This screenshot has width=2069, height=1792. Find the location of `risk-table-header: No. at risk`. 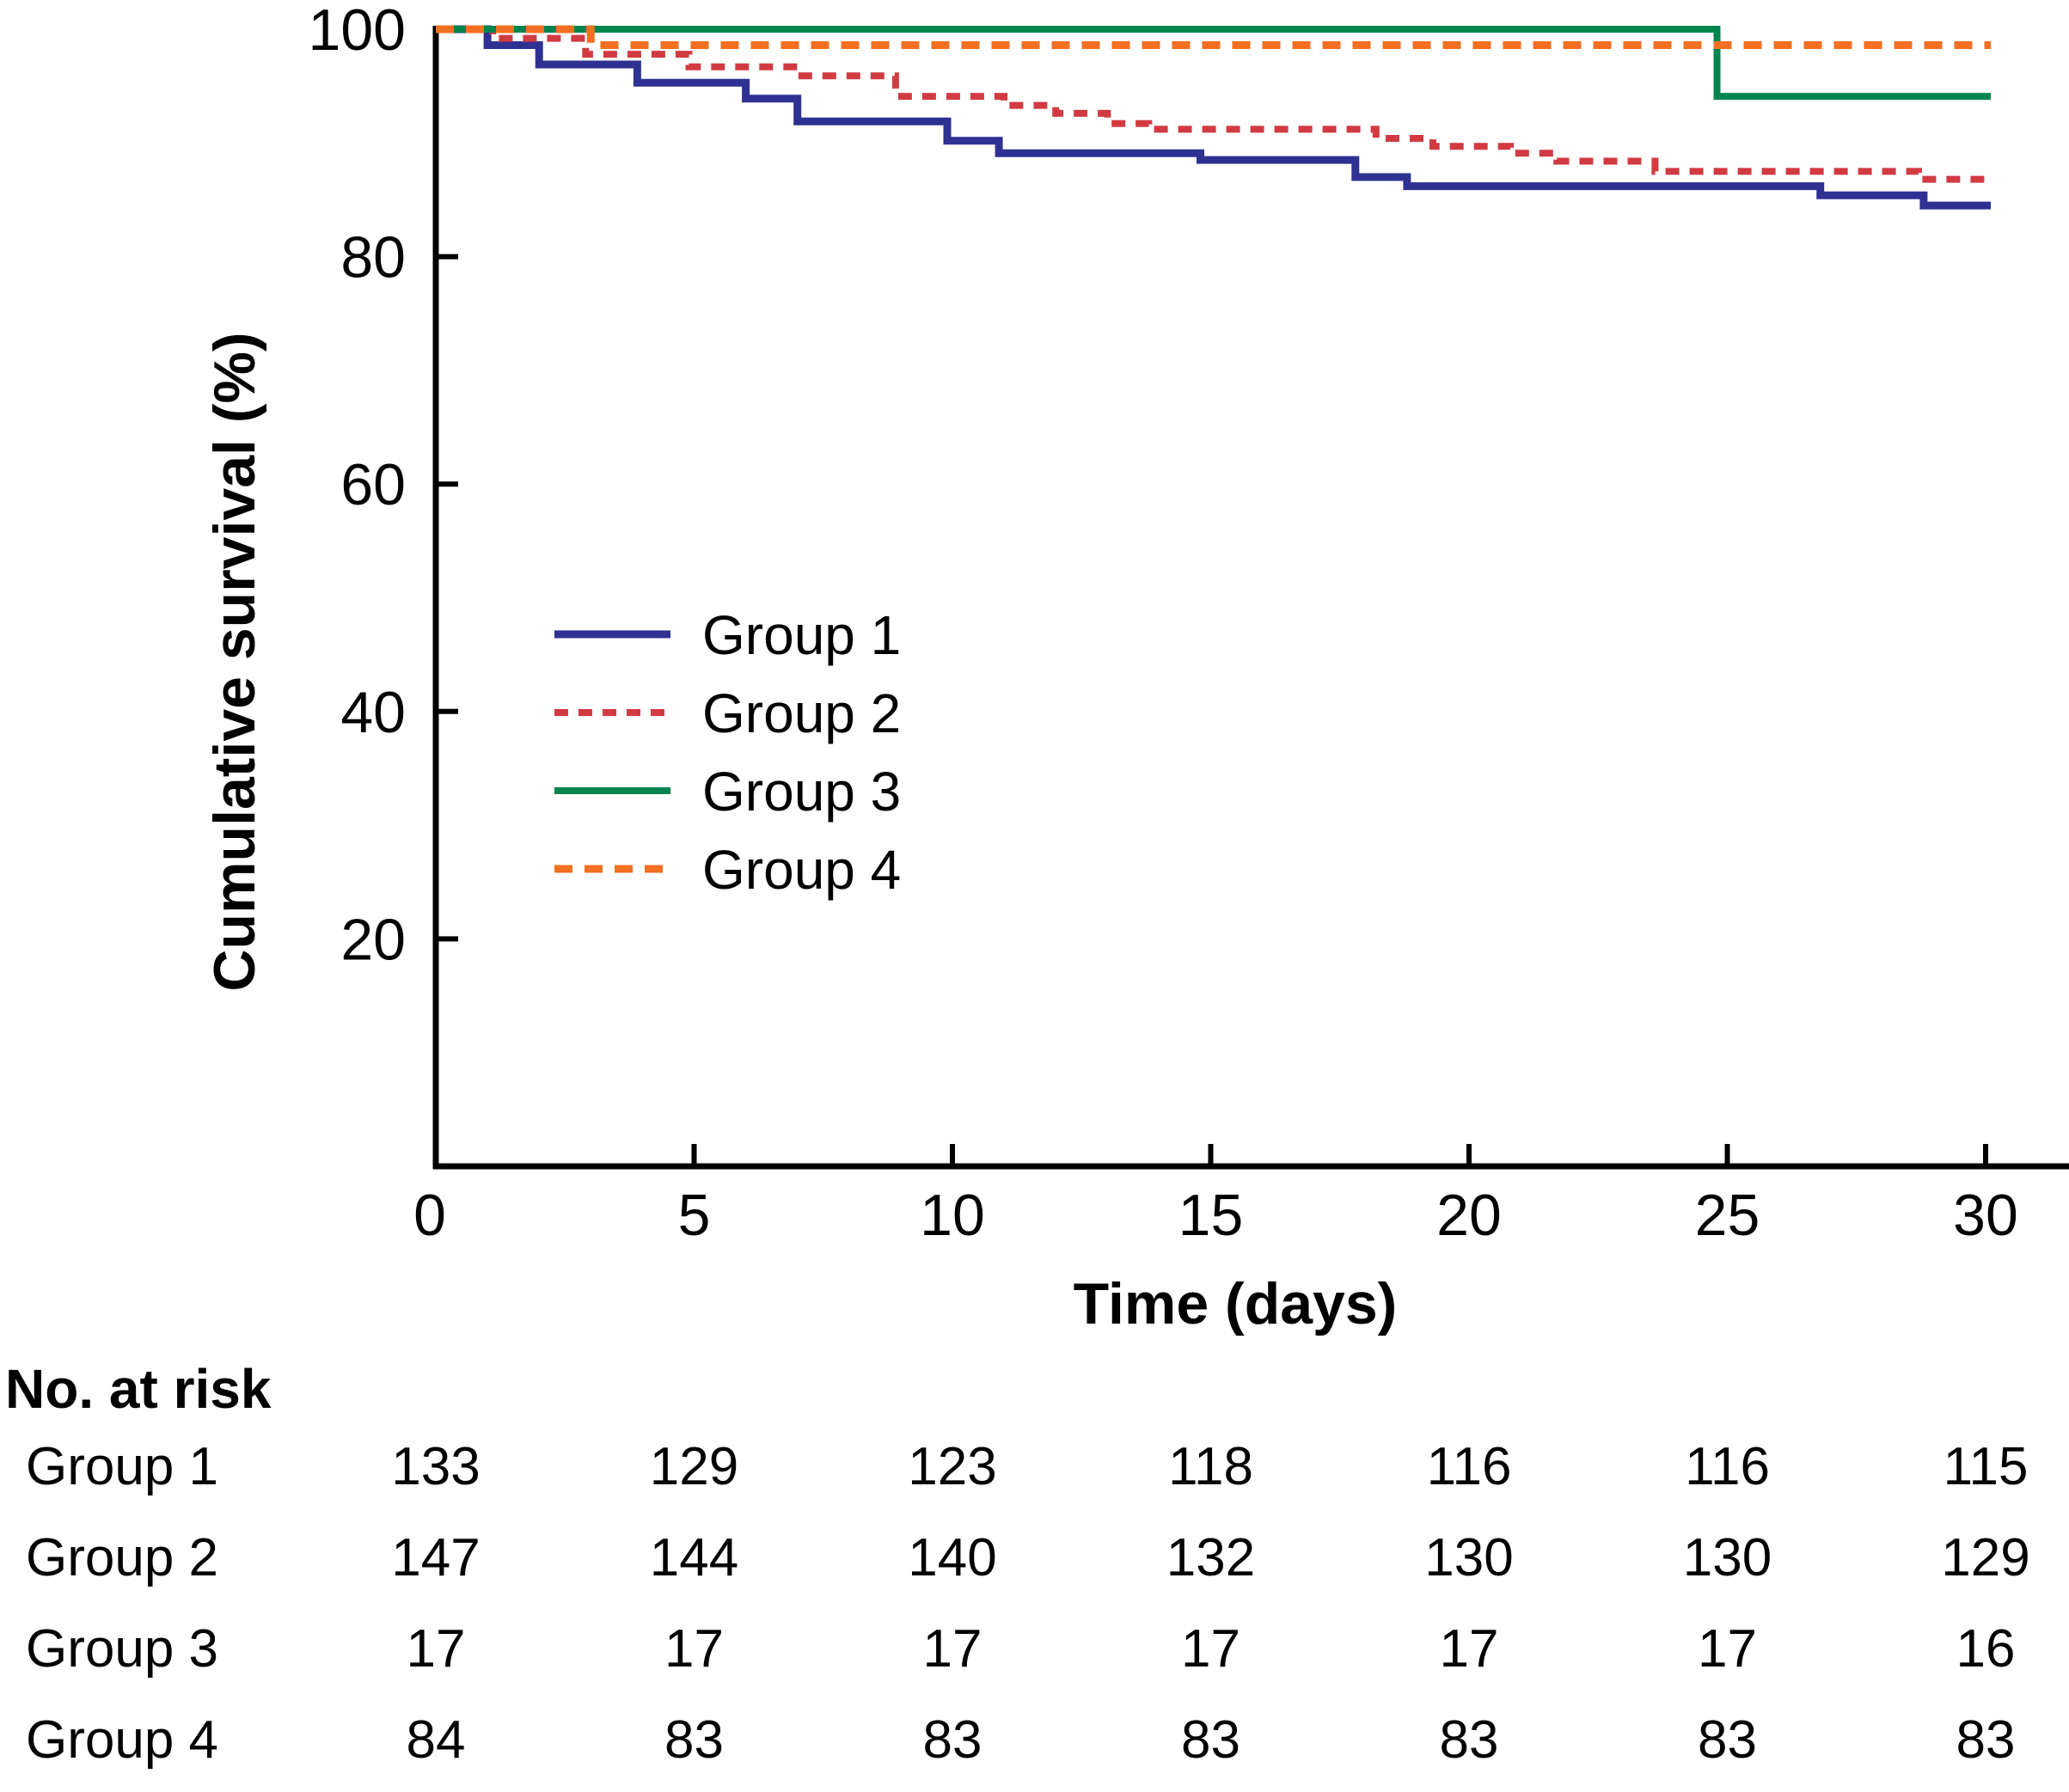

risk-table-header: No. at risk is located at coordinates (138, 1389).